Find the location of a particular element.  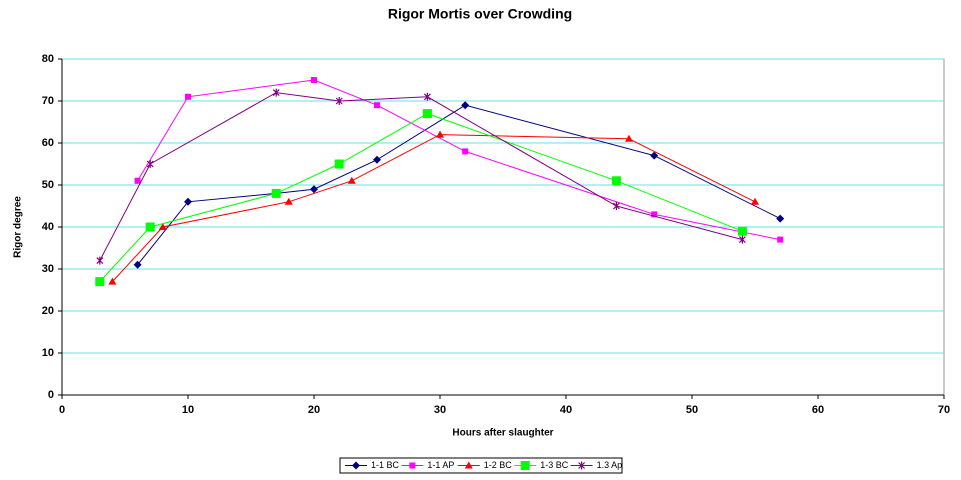

chart-title: Rigor Mortis over Crowding is located at coordinates (480, 14).